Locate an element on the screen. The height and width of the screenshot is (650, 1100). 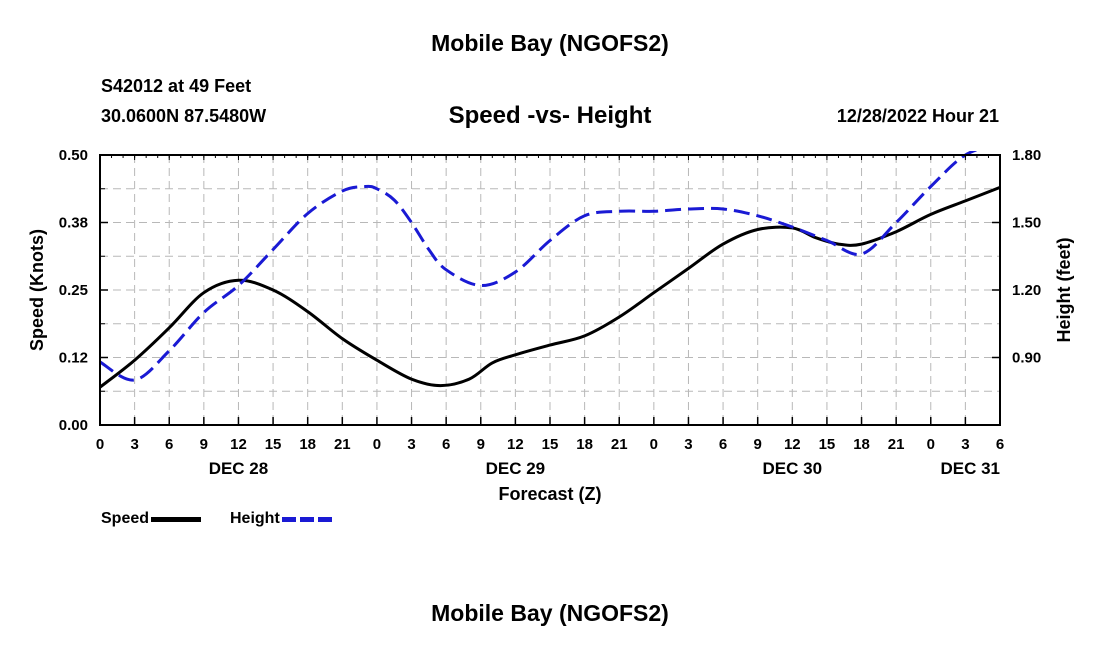
footer-title: Mobile Bay (NGOFS2) is located at coordinates (550, 613).